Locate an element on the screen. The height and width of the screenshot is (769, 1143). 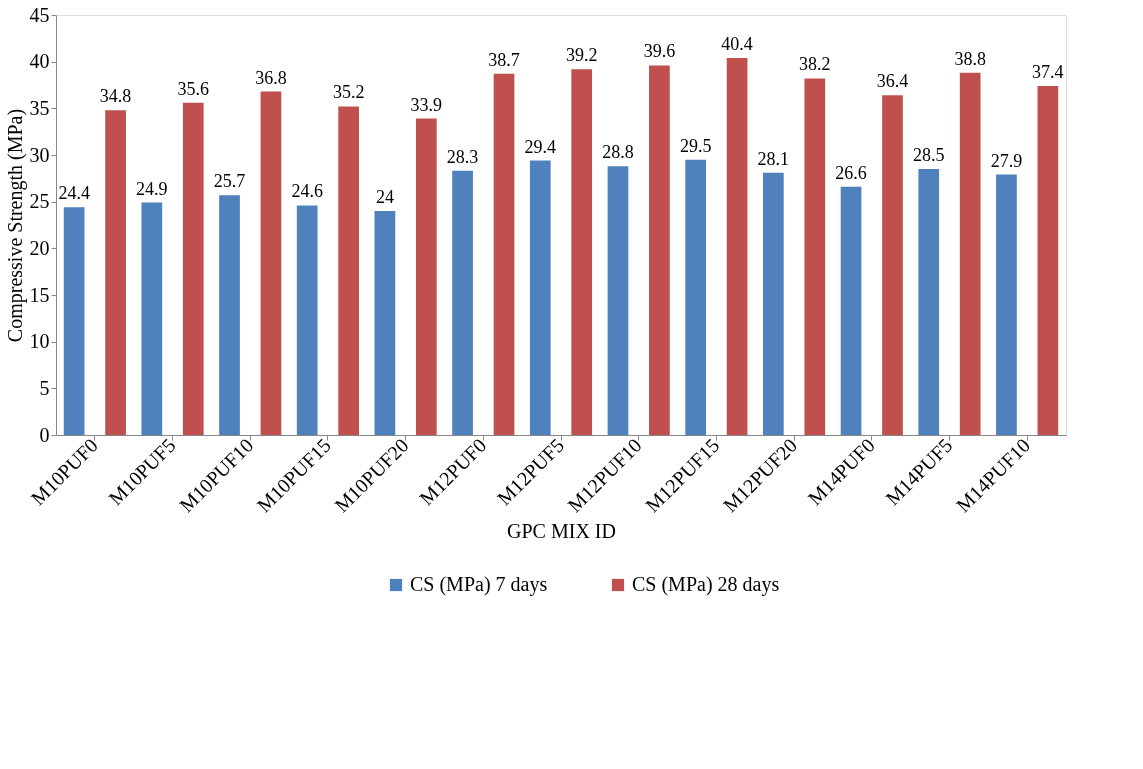
data-label: 24.6 is located at coordinates (307, 191).